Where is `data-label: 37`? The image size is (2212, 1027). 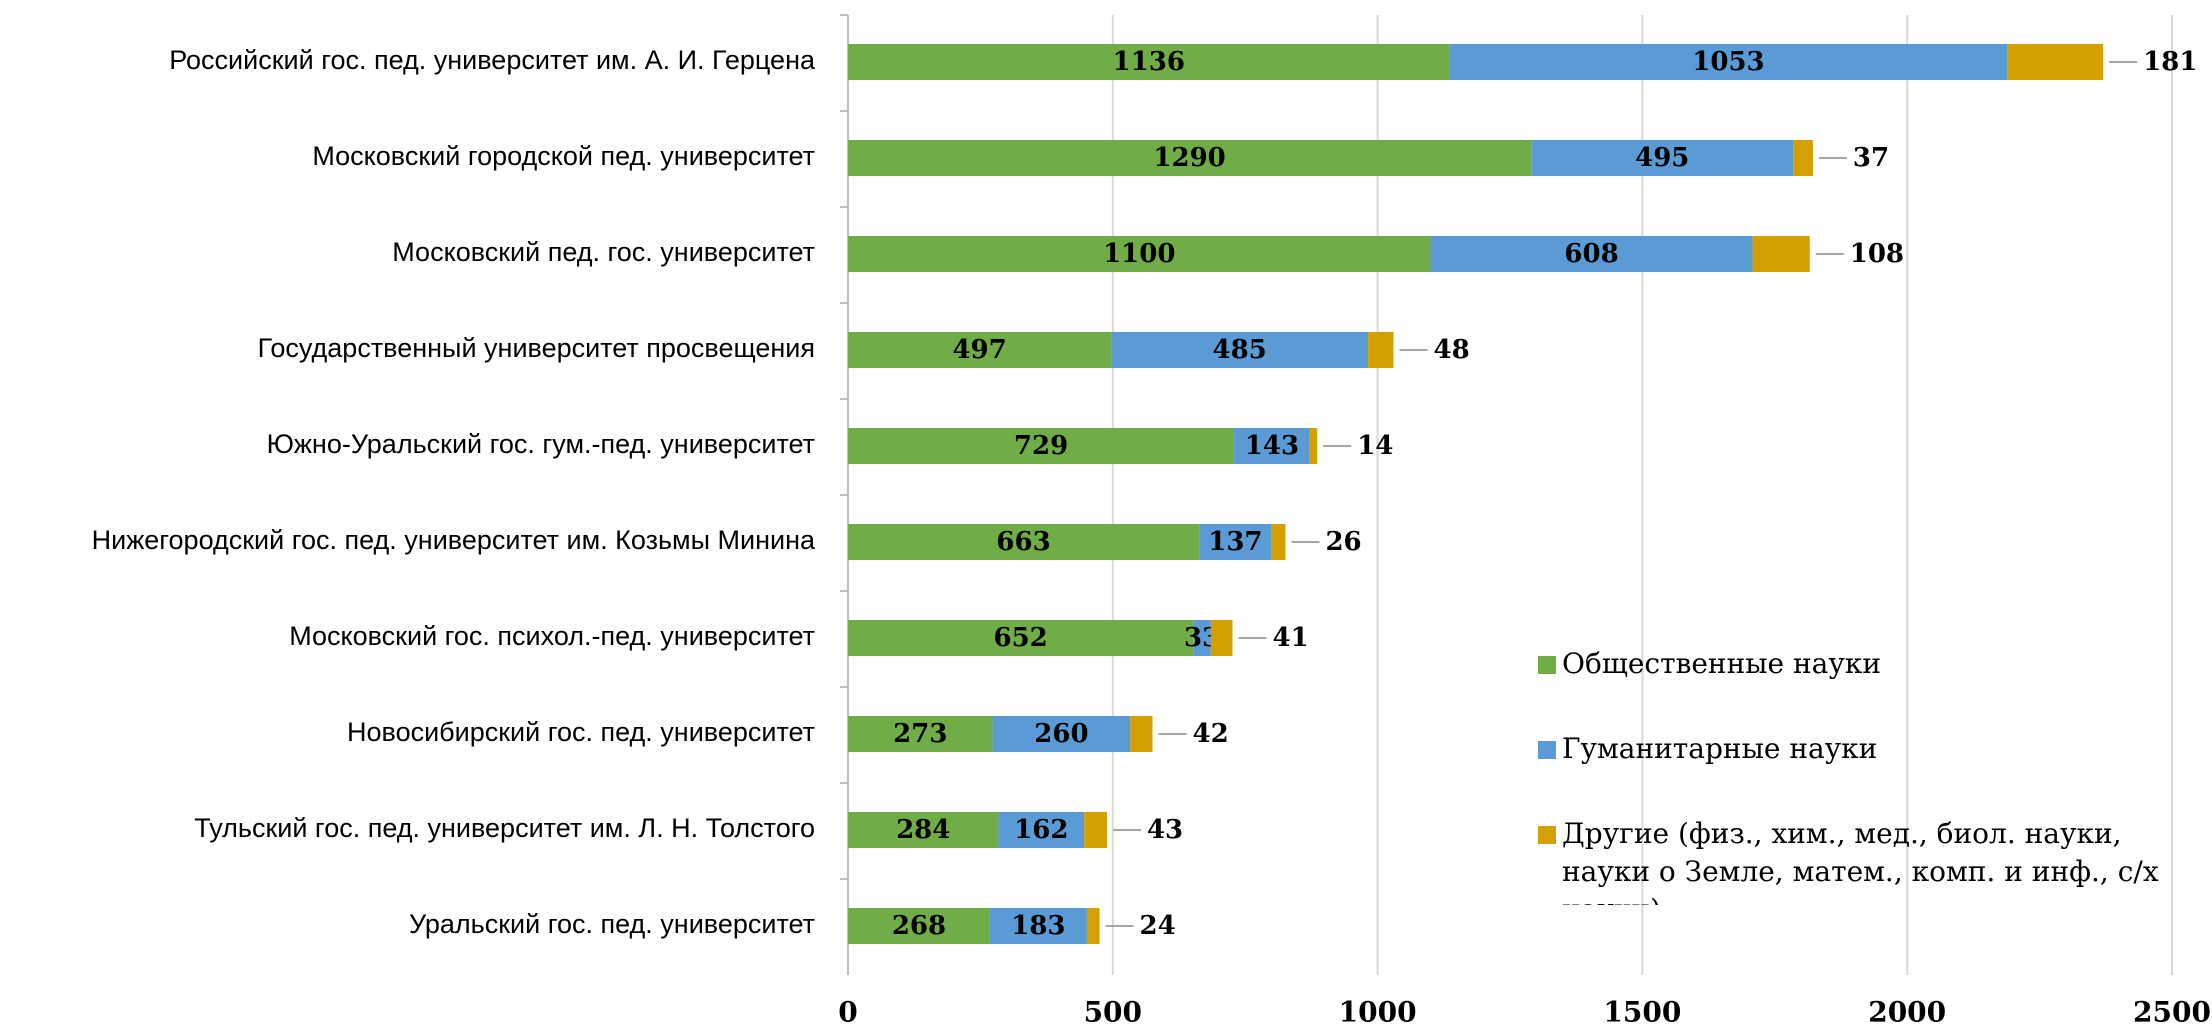 data-label: 37 is located at coordinates (1871, 158).